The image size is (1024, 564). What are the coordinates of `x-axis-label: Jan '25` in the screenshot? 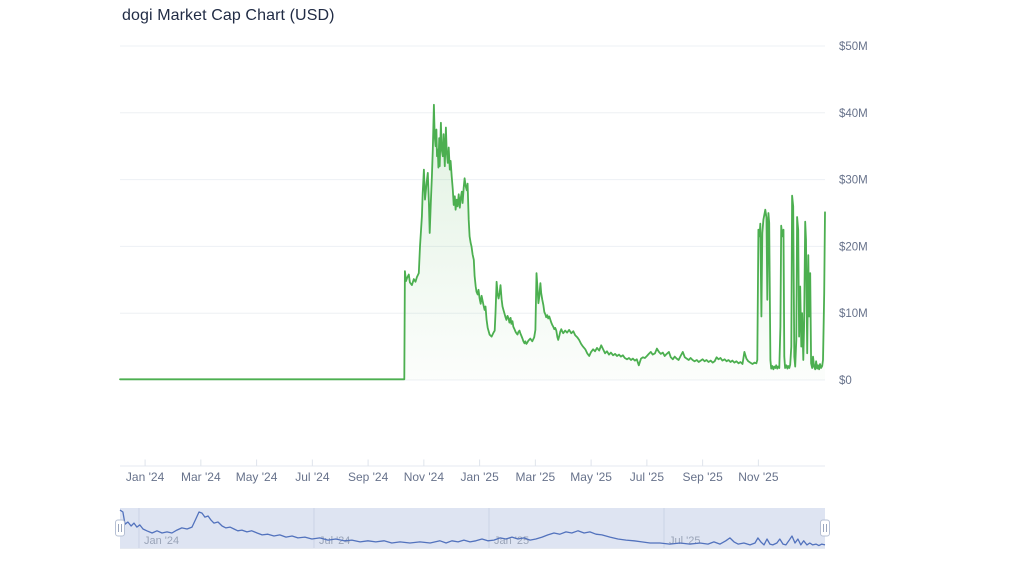 It's located at (479, 477).